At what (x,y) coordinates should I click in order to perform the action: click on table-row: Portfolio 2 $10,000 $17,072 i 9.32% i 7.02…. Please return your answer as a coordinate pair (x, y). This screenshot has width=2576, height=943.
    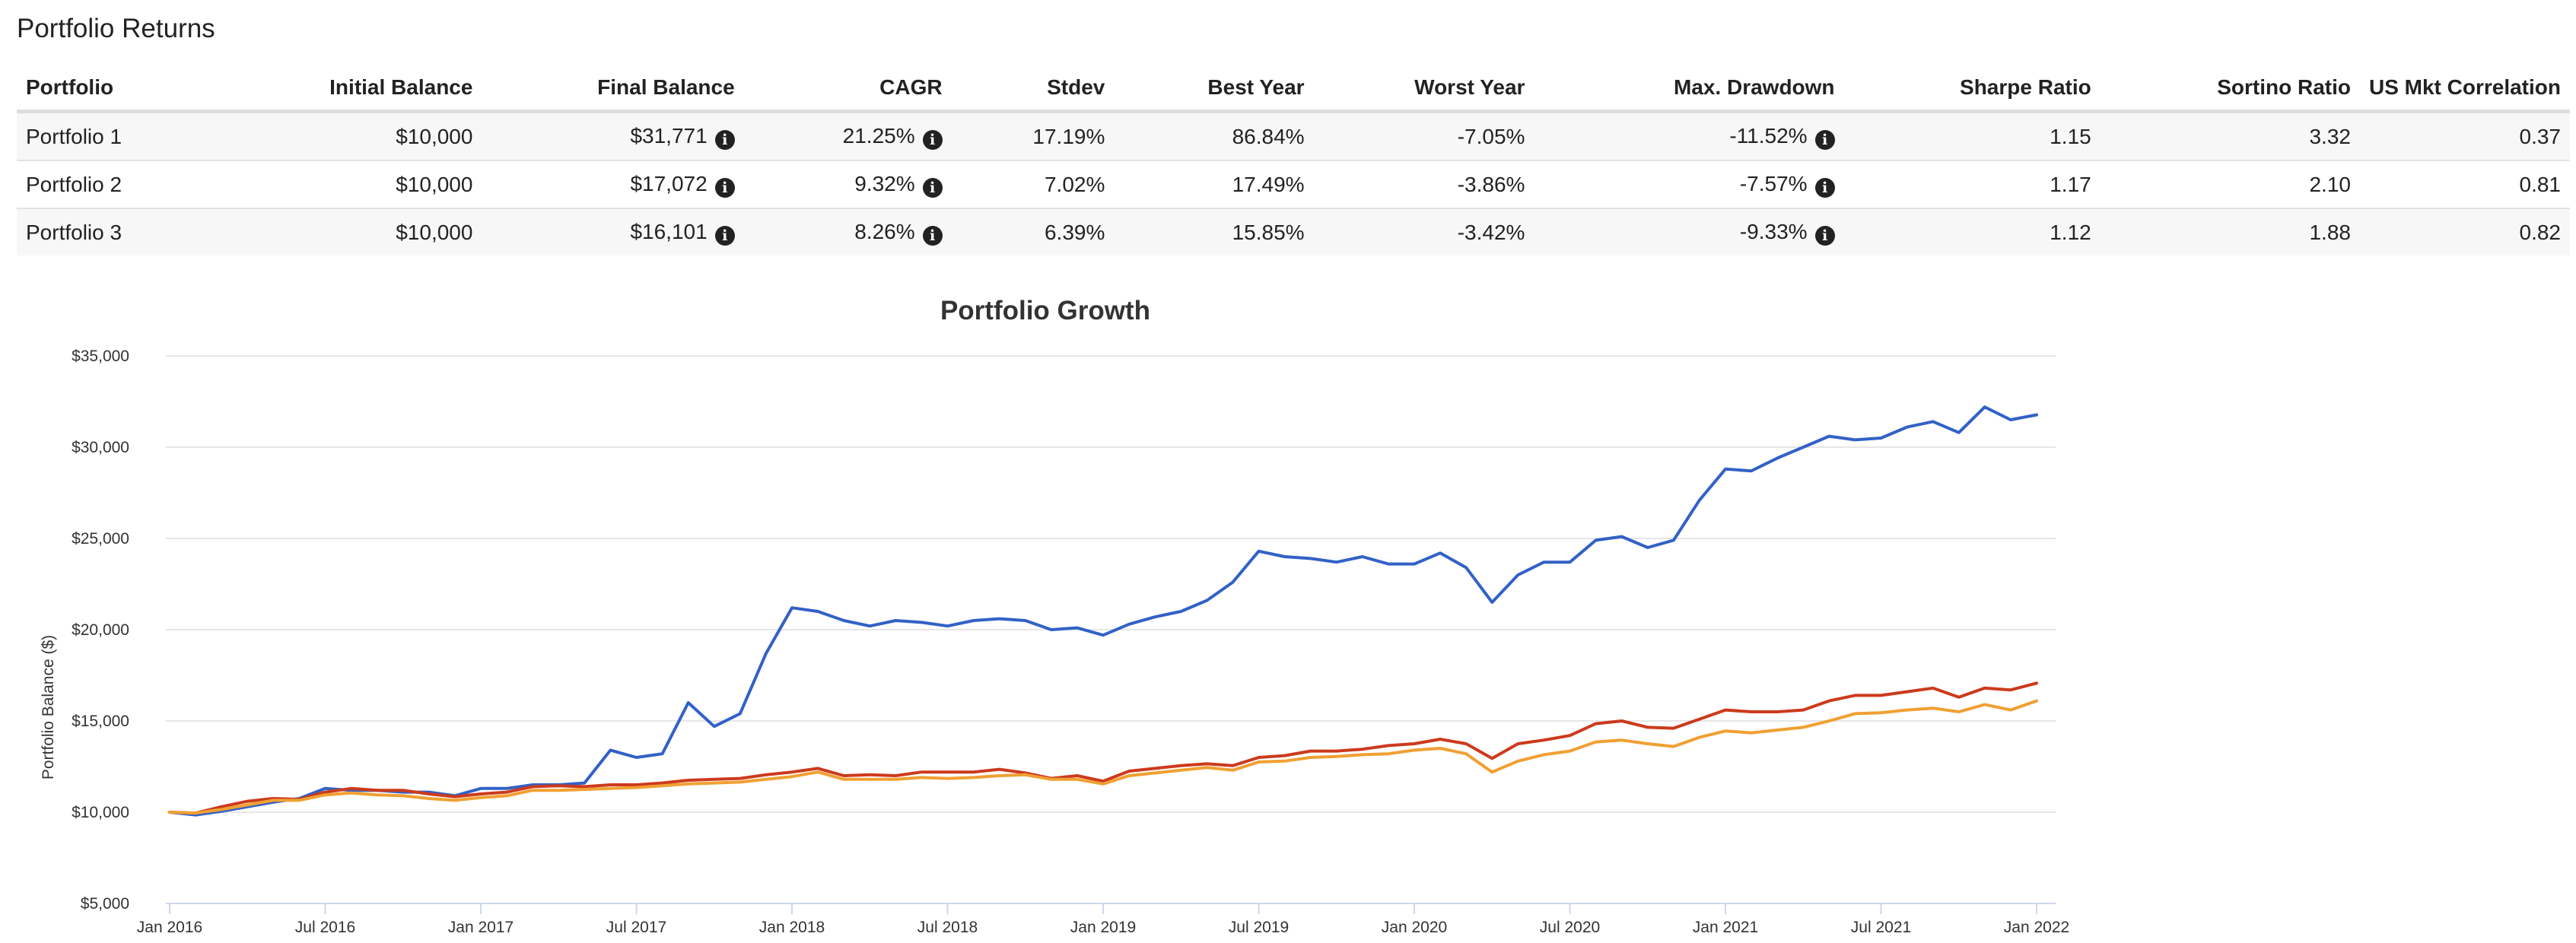
    Looking at the image, I should click on (1293, 184).